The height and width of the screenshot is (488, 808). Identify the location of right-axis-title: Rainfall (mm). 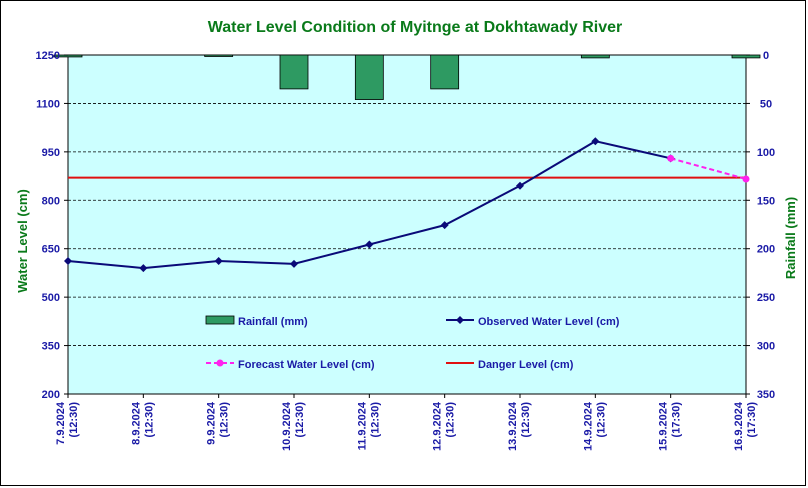
(790, 238).